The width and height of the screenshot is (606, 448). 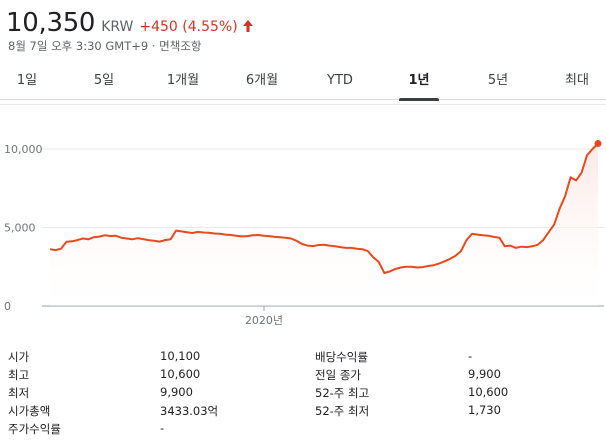 What do you see at coordinates (189, 411) in the screenshot?
I see `stat-value: 3433.03억` at bounding box center [189, 411].